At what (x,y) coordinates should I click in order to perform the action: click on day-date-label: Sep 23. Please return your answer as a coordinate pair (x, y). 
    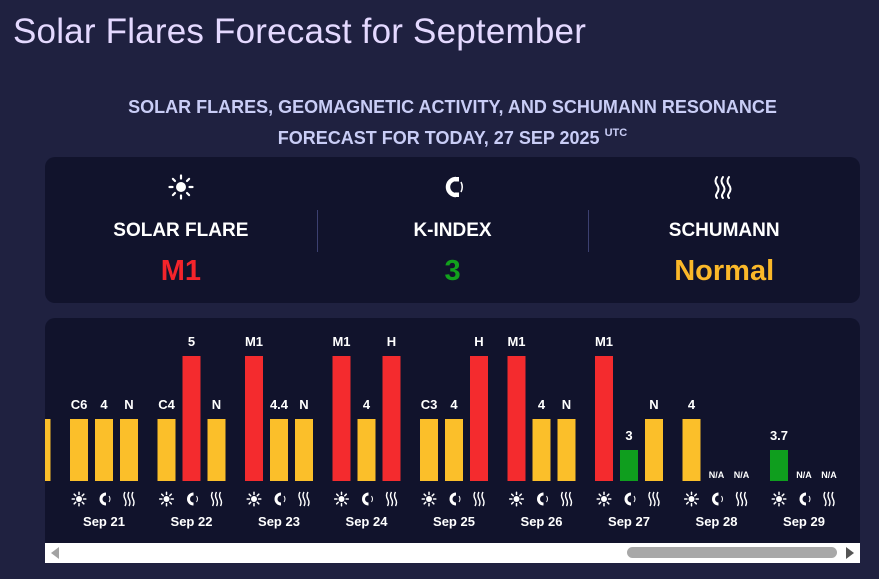
    Looking at the image, I should click on (279, 521).